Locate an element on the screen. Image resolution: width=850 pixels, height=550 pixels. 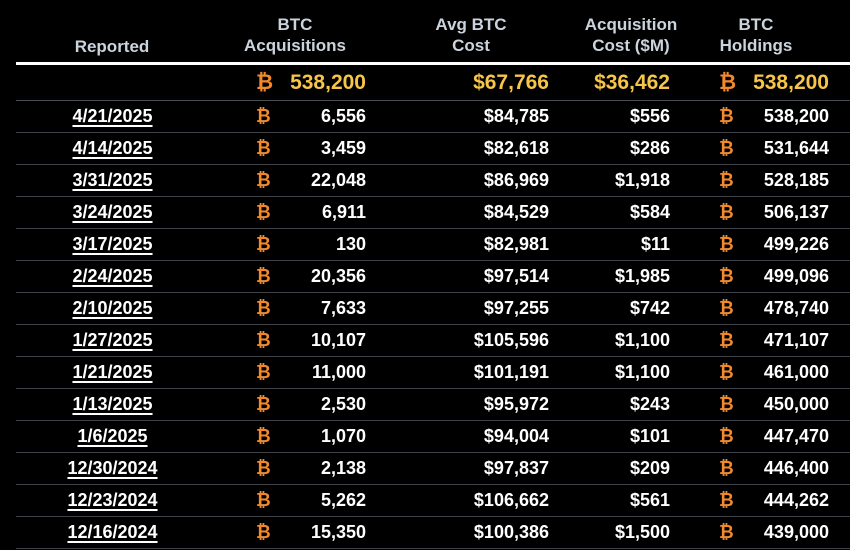
avg-cost-value: $95,972 is located at coordinates (516, 404).